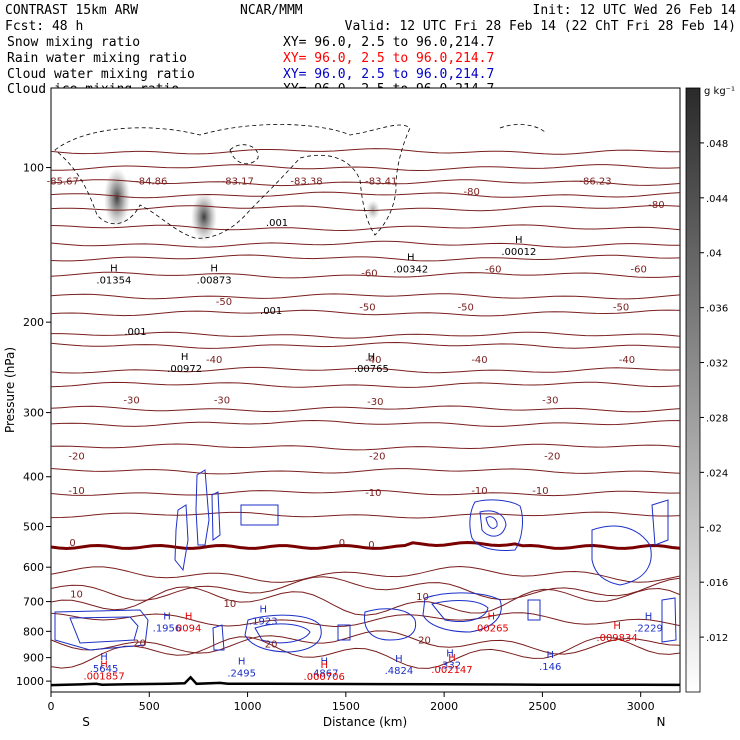  I want to click on x-axis: 0 500 1000 1500 2000 2500 3000, so click(351, 702).